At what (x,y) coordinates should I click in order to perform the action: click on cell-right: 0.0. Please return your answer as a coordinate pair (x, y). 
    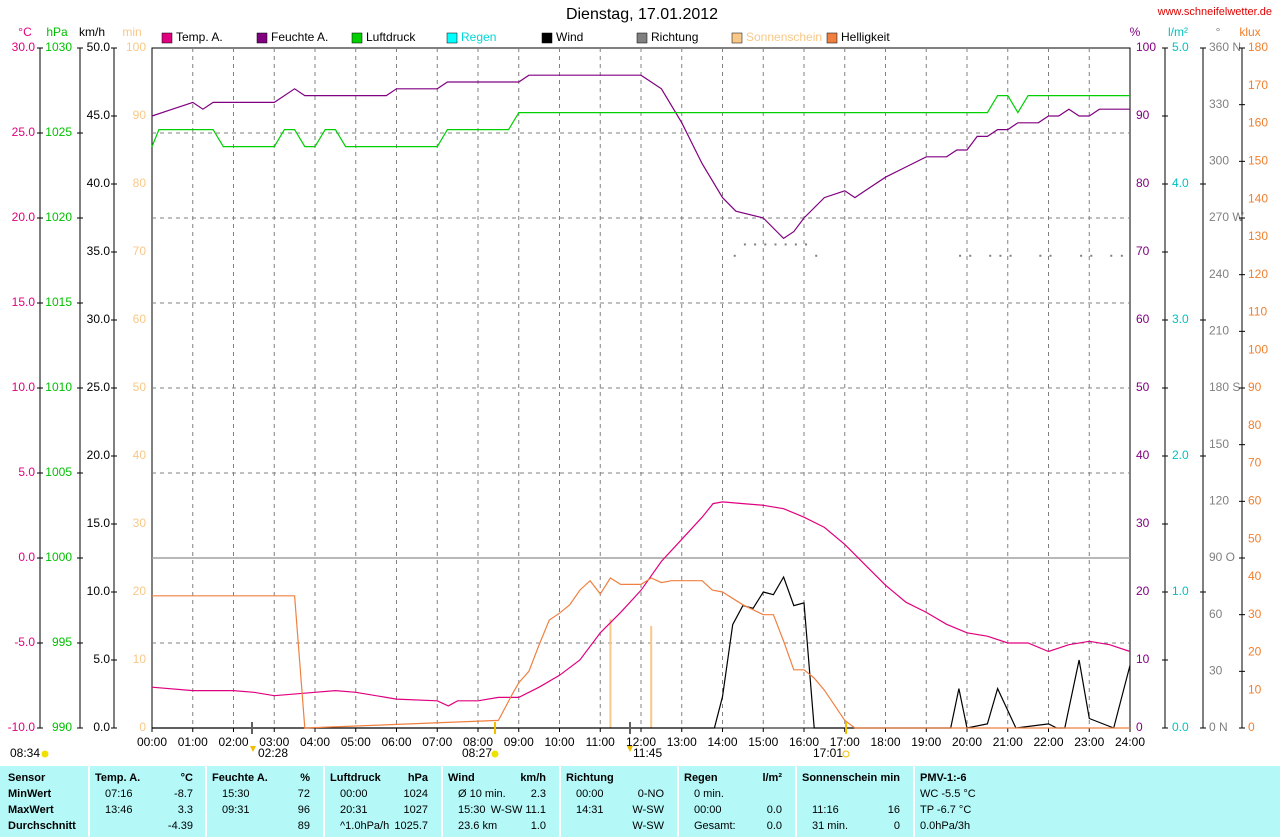
    Looking at the image, I should click on (774, 826).